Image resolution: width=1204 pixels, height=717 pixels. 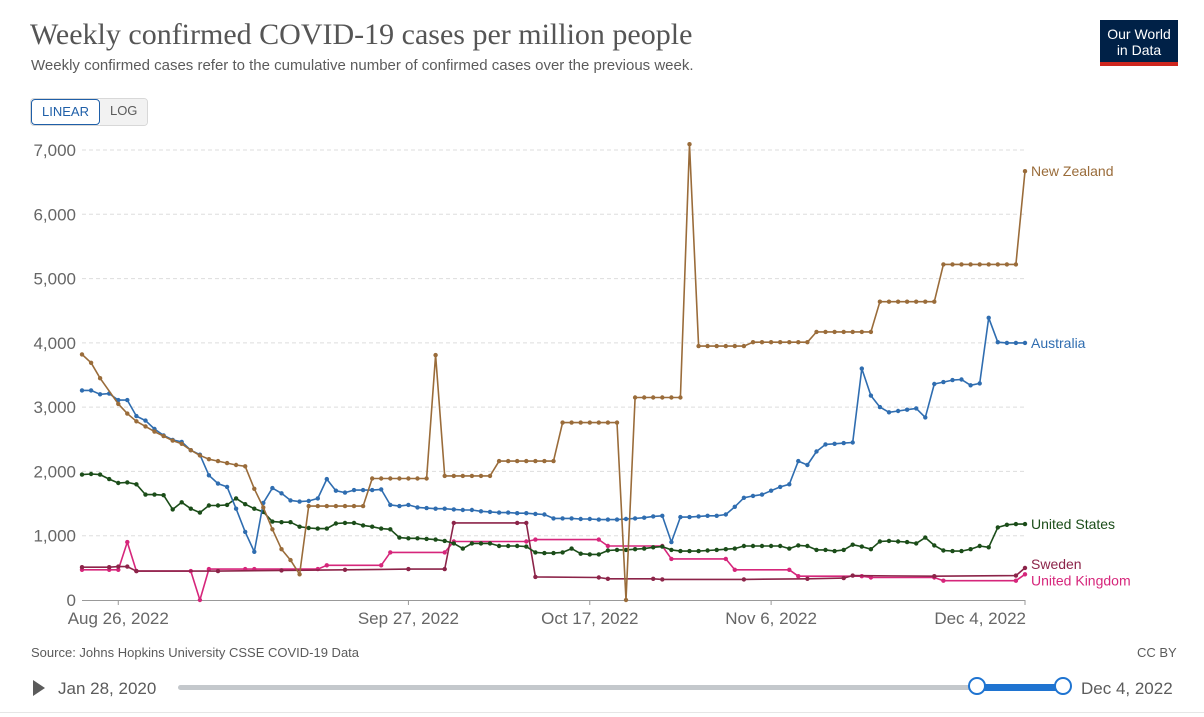 What do you see at coordinates (123, 112) in the screenshot?
I see `log-scale-button: LOG` at bounding box center [123, 112].